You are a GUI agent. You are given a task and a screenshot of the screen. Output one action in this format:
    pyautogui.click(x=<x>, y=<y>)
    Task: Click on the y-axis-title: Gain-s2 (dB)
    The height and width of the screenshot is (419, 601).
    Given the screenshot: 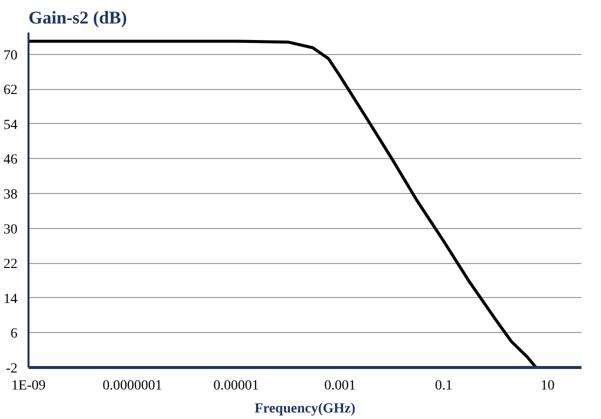 What is the action you would take?
    pyautogui.click(x=78, y=18)
    